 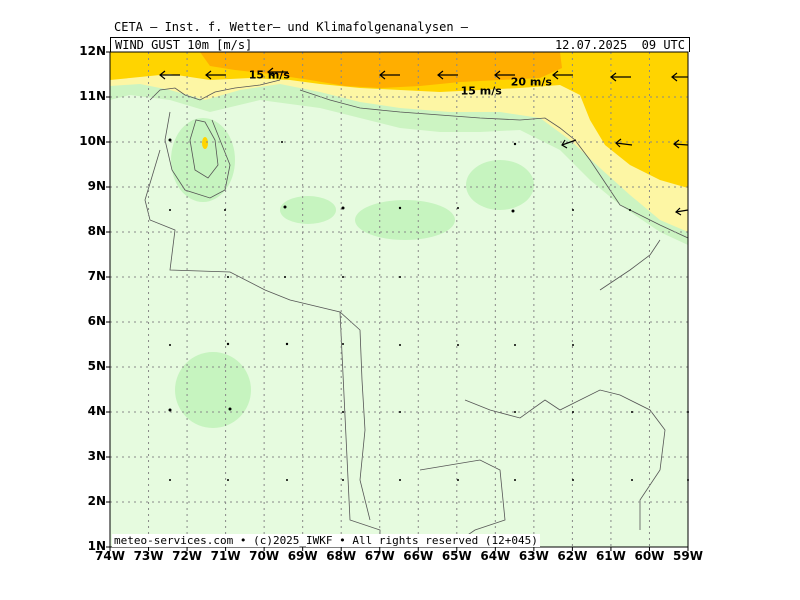 What do you see at coordinates (225, 556) in the screenshot?
I see `x-tick-label: 71W` at bounding box center [225, 556].